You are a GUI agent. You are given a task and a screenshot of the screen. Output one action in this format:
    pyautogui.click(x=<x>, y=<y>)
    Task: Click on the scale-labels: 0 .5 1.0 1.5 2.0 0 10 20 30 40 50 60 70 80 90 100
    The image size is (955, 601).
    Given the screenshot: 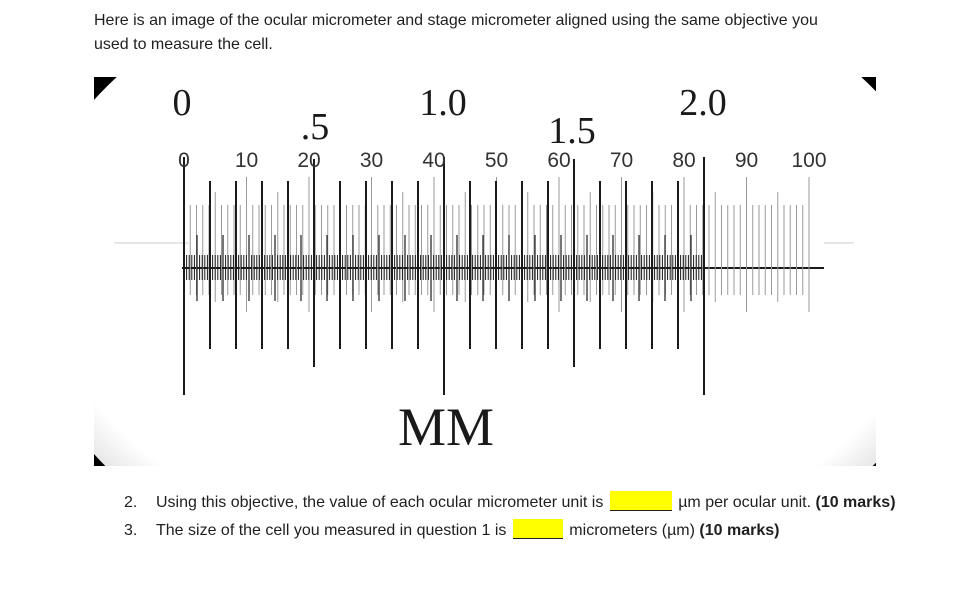 What is the action you would take?
    pyautogui.click(x=500, y=127)
    